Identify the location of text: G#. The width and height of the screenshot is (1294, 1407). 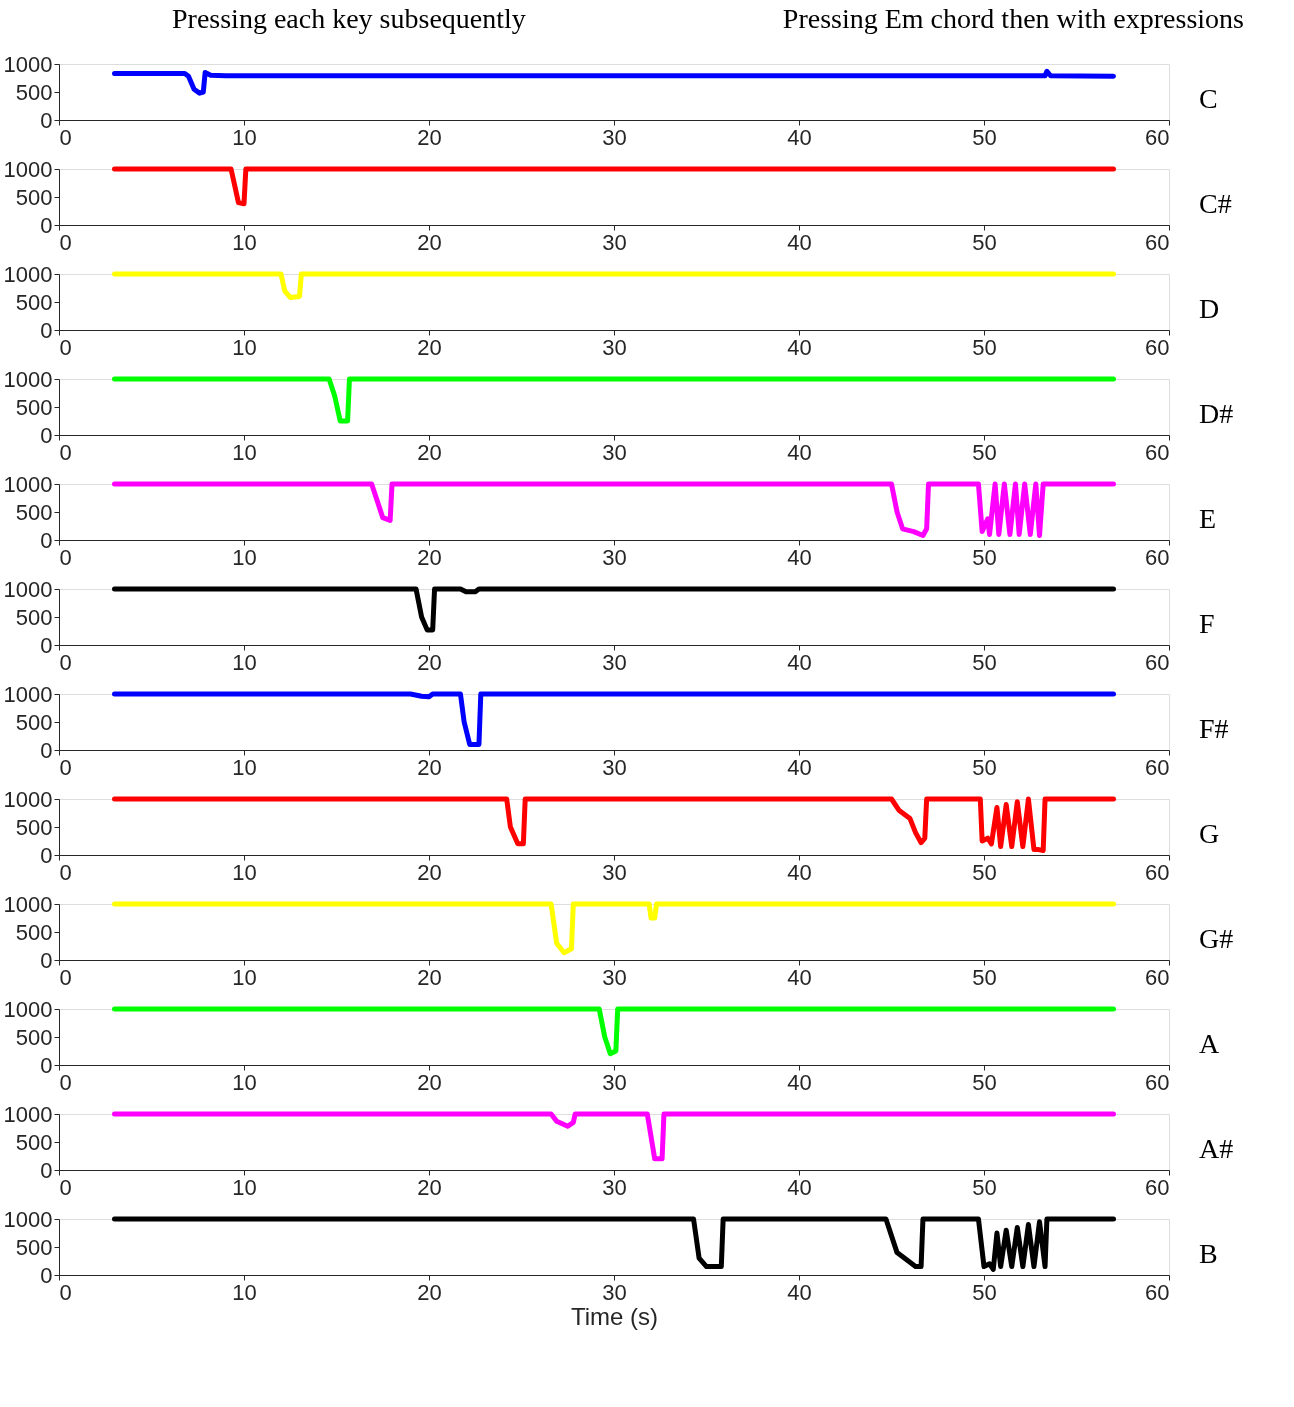
(1216, 938).